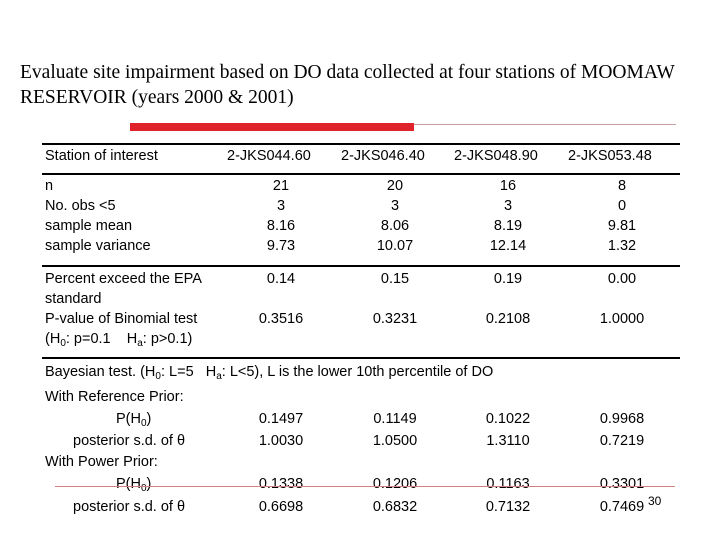 Image resolution: width=720 pixels, height=540 pixels. What do you see at coordinates (281, 441) in the screenshot?
I see `cell: 1.0030` at bounding box center [281, 441].